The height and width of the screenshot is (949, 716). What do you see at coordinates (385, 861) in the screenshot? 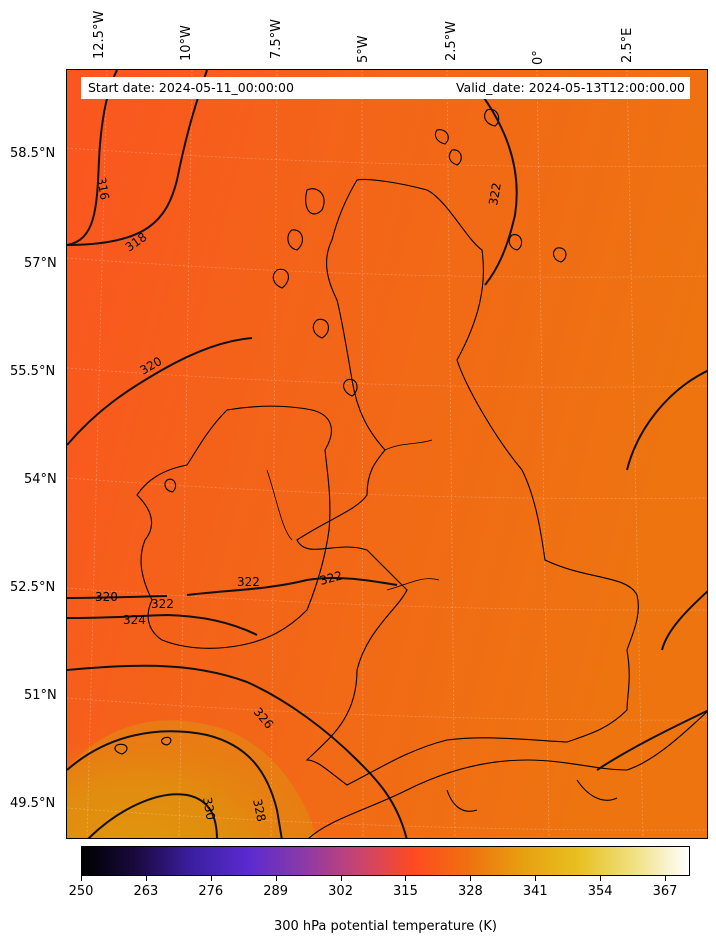
I see `colorbar` at bounding box center [385, 861].